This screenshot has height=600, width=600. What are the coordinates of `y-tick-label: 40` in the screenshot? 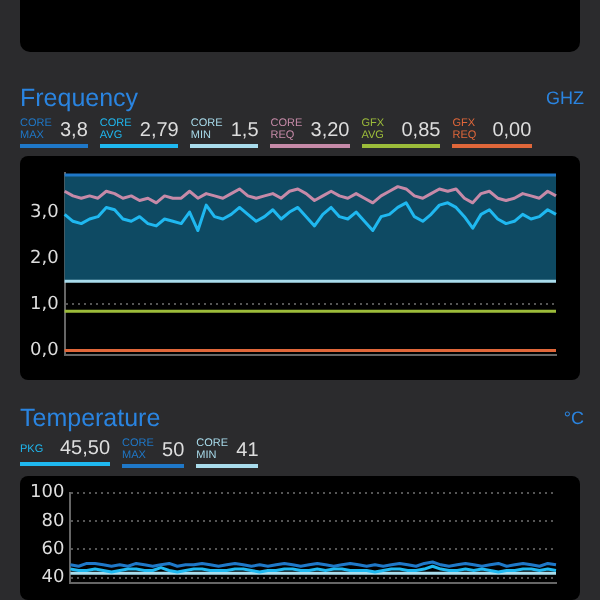 It's located at (53, 578).